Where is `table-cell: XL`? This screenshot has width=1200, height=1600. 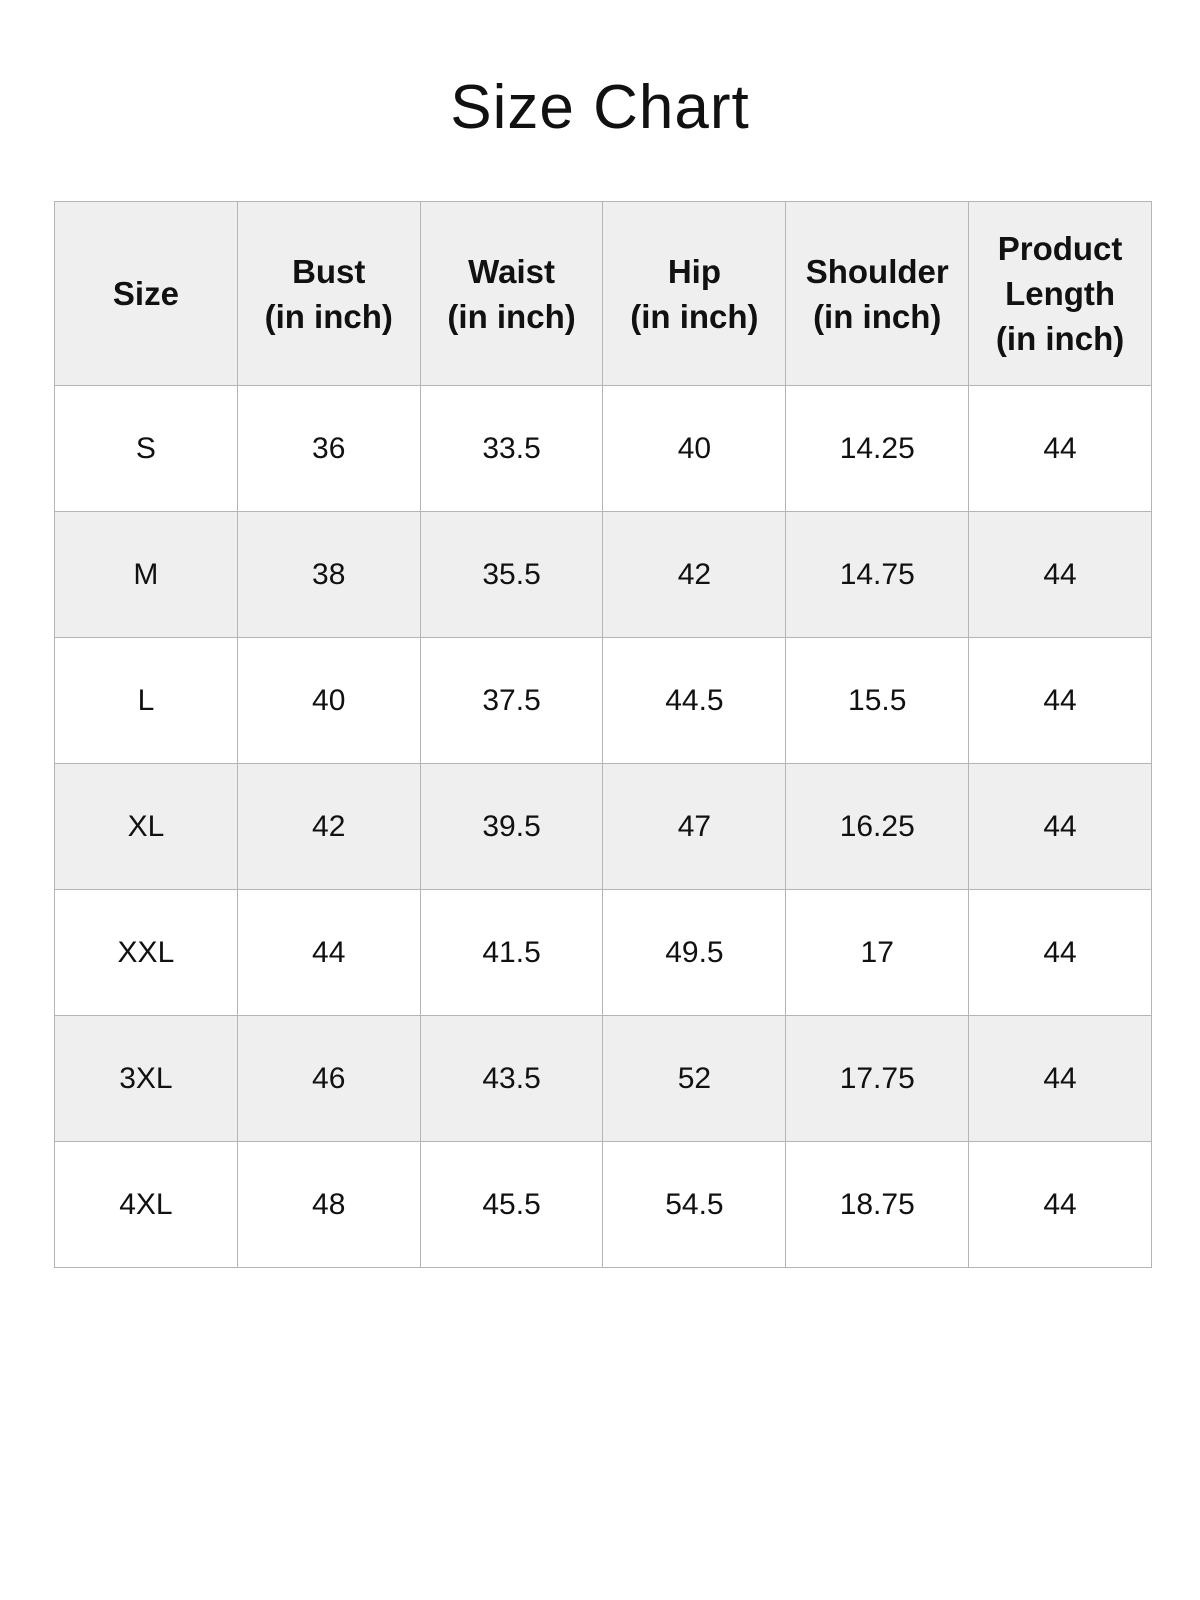 table-cell: XL is located at coordinates (146, 826).